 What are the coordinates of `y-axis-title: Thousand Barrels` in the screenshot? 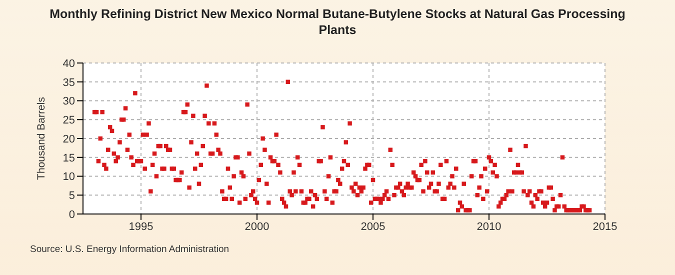 It's located at (42, 138).